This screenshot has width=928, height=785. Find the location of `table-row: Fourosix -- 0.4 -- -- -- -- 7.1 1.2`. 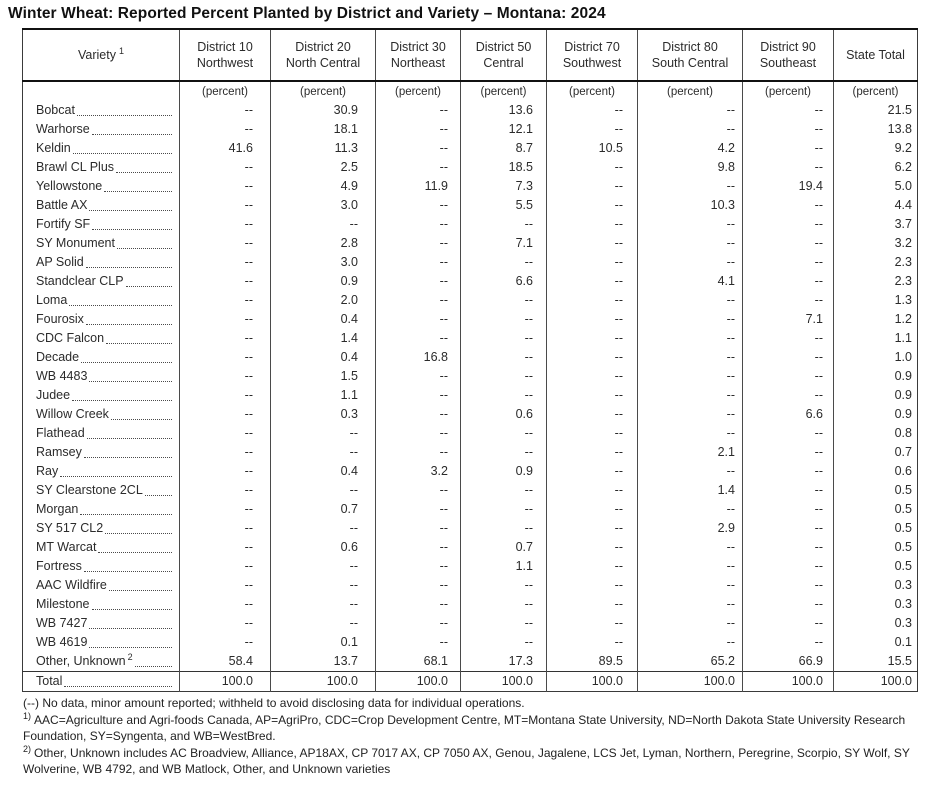

table-row: Fourosix -- 0.4 -- -- -- -- 7.1 1.2 is located at coordinates (470, 319).